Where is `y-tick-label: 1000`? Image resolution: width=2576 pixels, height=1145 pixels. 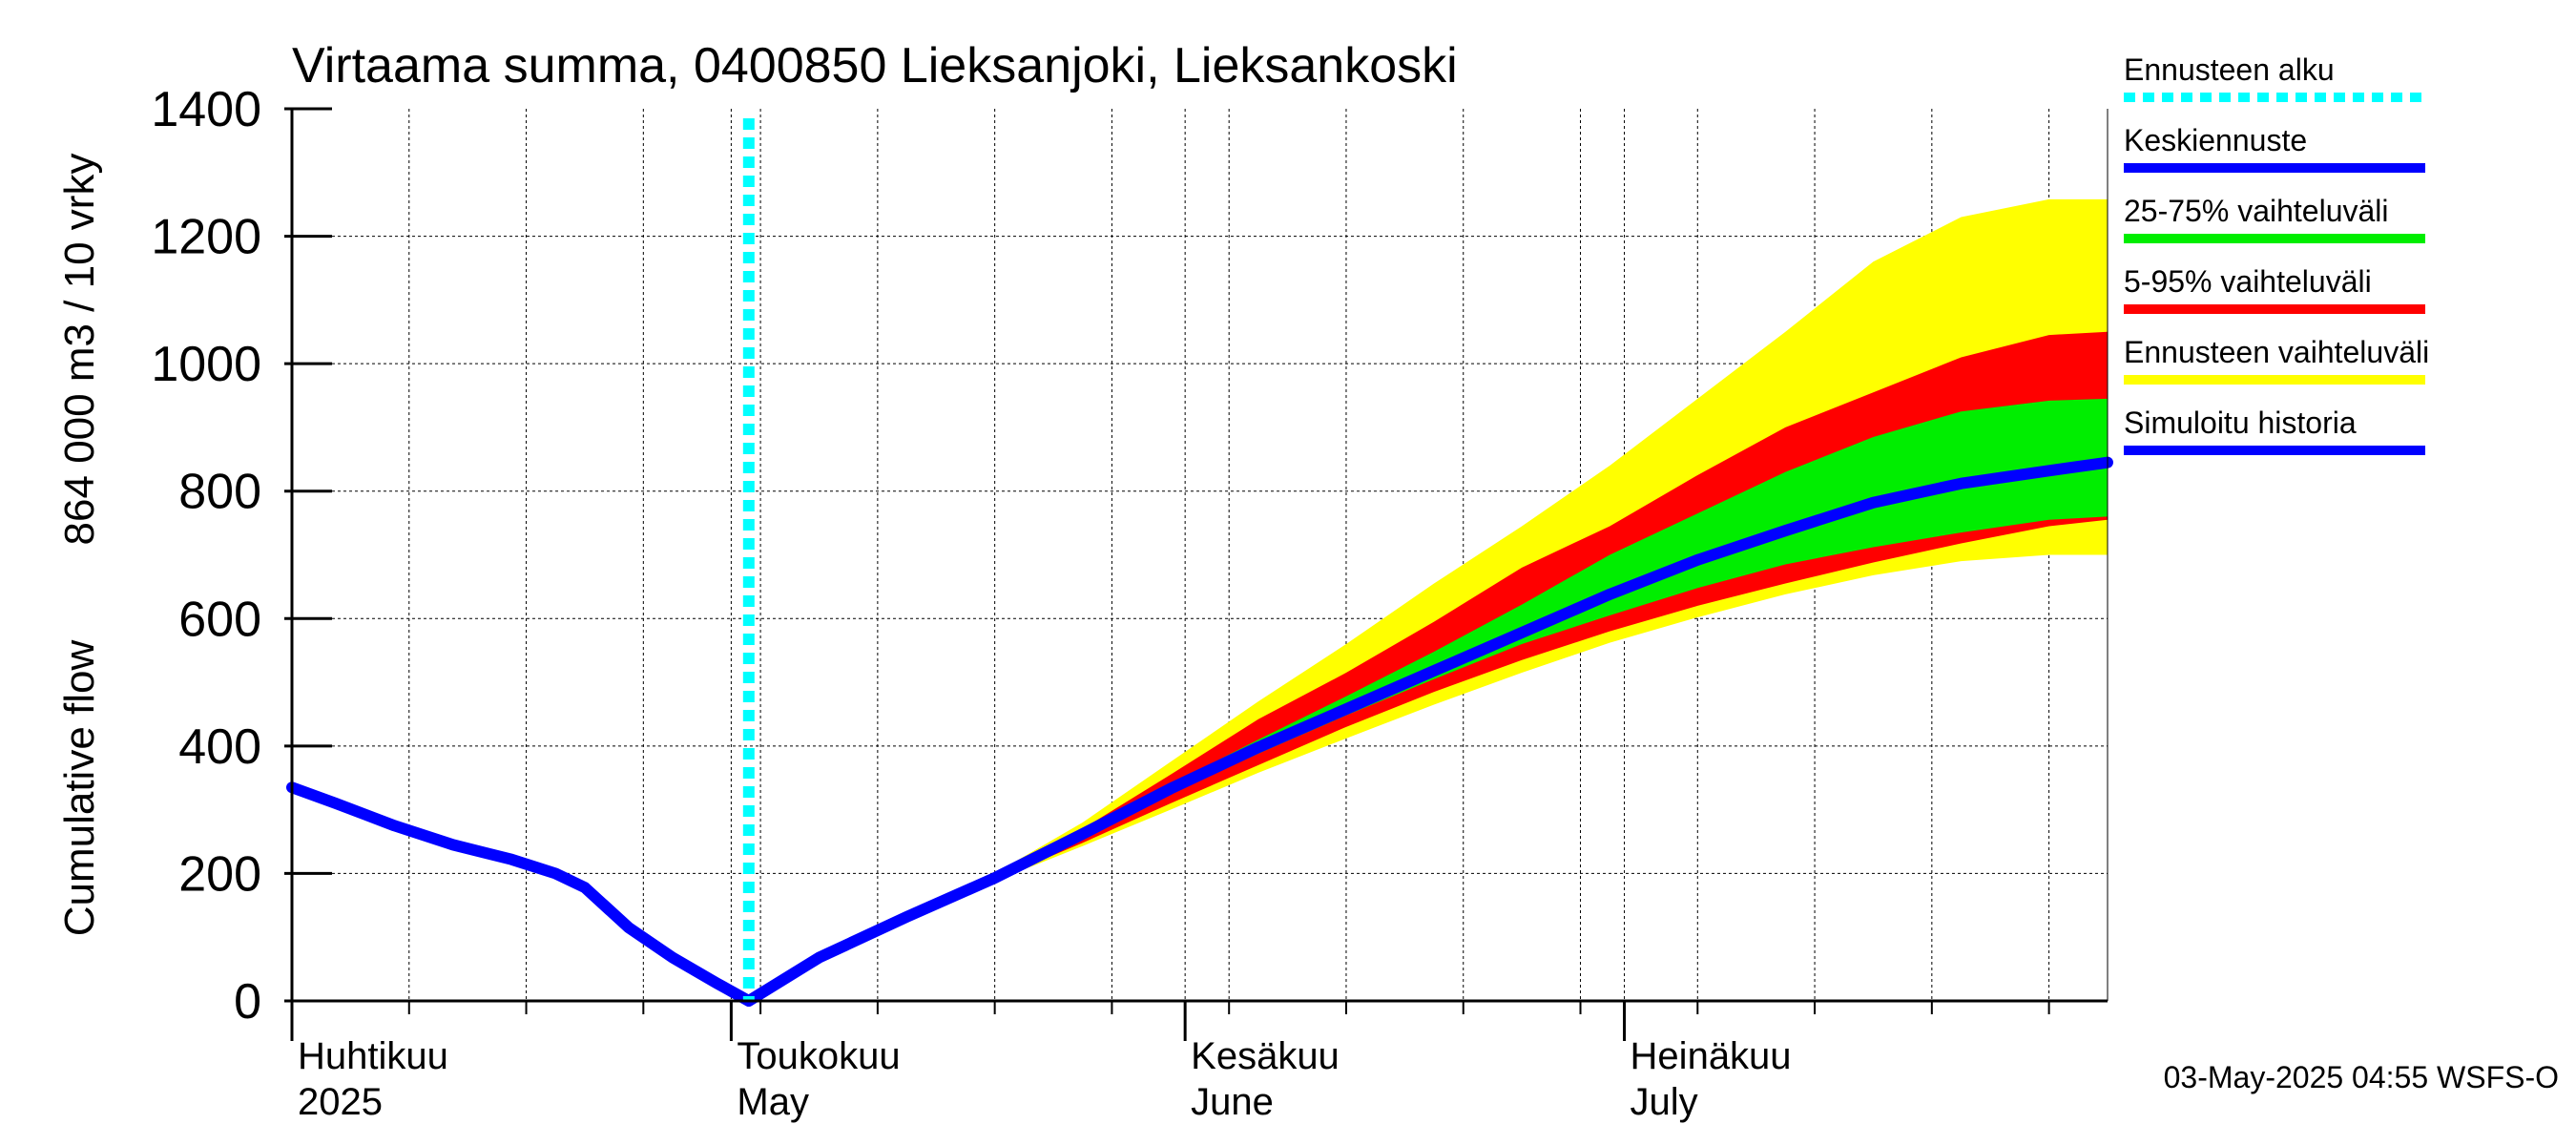 y-tick-label: 1000 is located at coordinates (206, 364).